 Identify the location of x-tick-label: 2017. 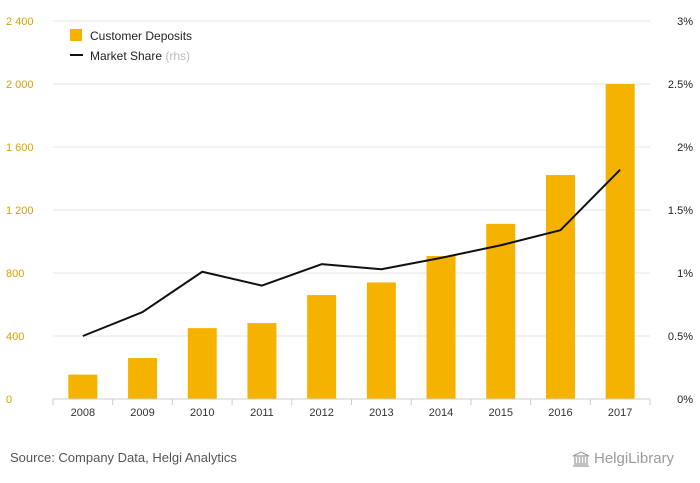
(620, 413).